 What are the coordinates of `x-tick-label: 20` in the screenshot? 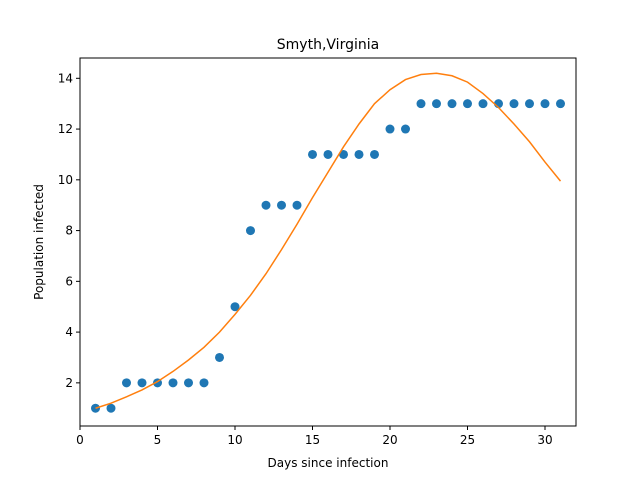 It's located at (389, 440).